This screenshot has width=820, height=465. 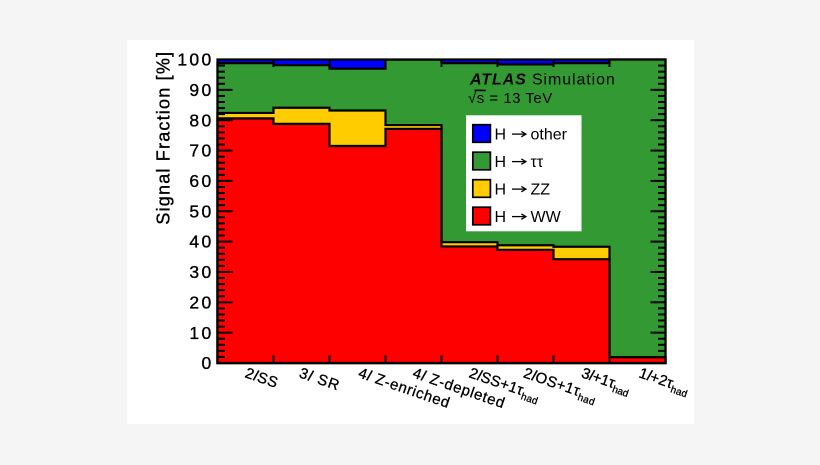 What do you see at coordinates (510, 98) in the screenshot?
I see `svg-text: √s = 13 TeV` at bounding box center [510, 98].